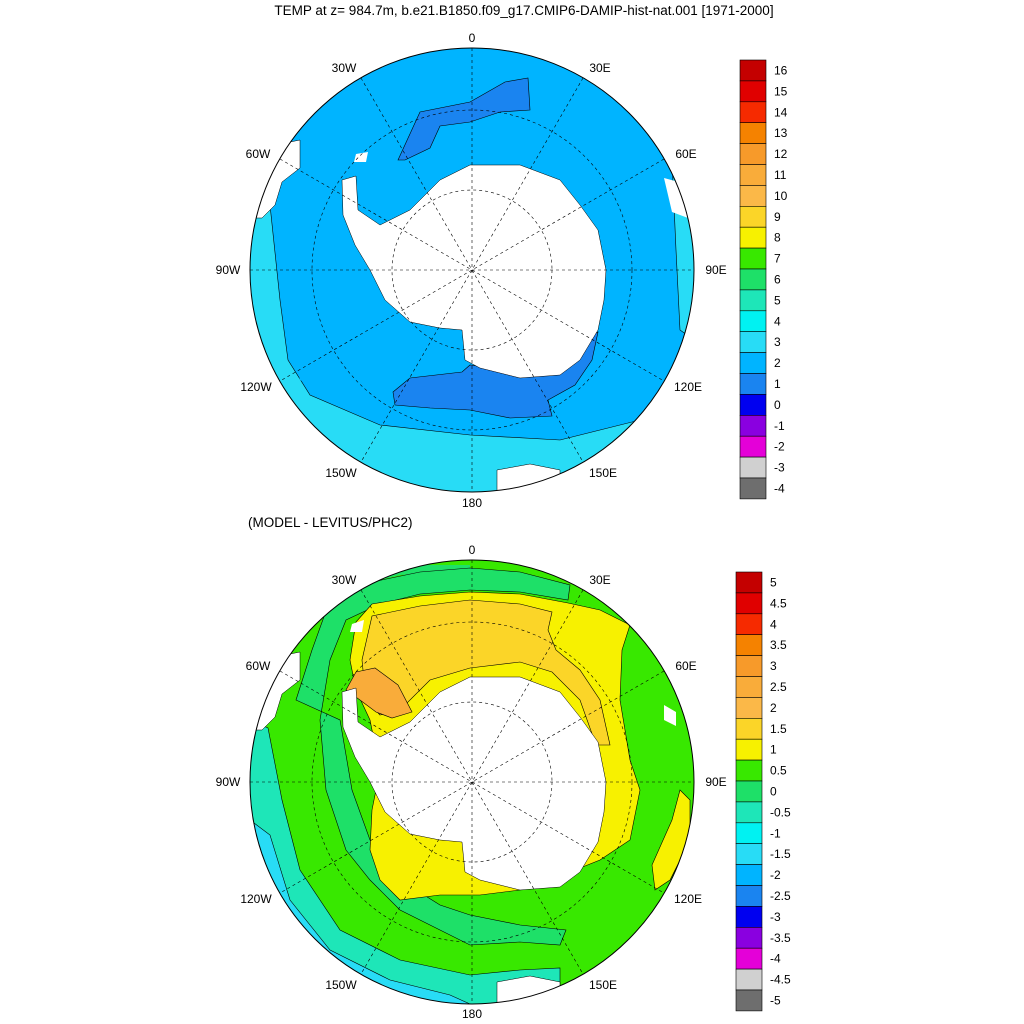 The image size is (1024, 1024). I want to click on colorbar-tick-label: 2.5, so click(778, 687).